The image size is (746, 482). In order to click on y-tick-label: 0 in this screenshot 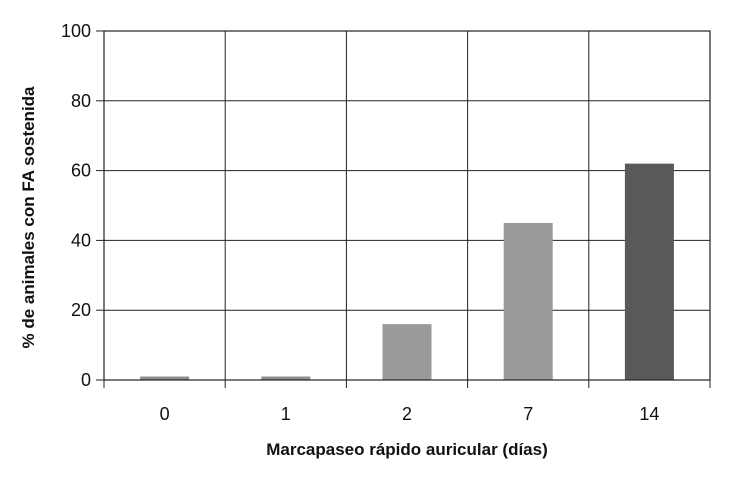, I will do `click(86, 380)`.